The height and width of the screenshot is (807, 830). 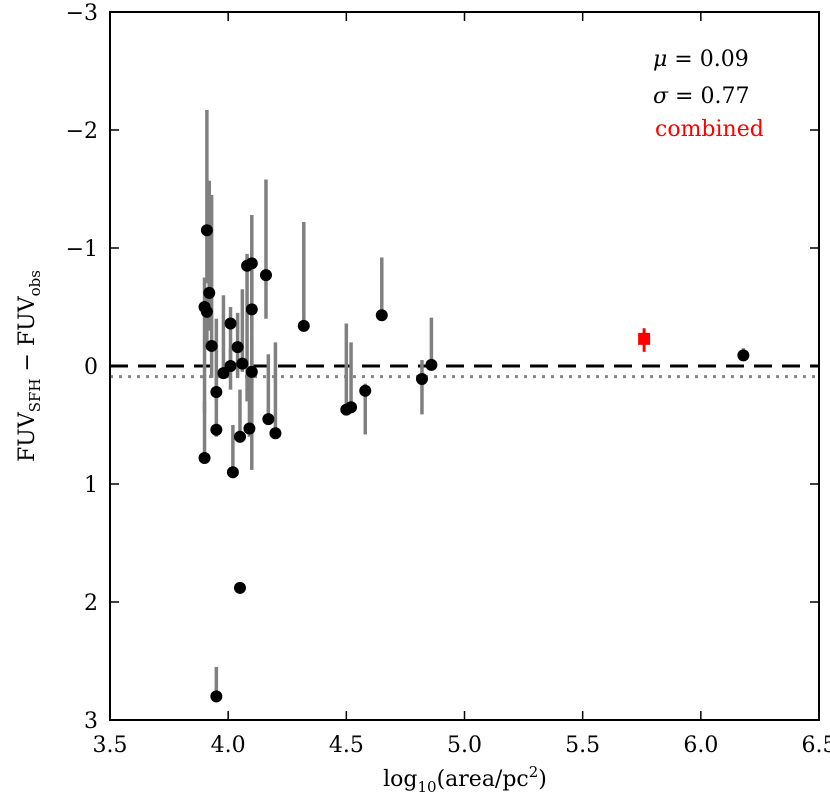 I want to click on combined-point, so click(x=644, y=338).